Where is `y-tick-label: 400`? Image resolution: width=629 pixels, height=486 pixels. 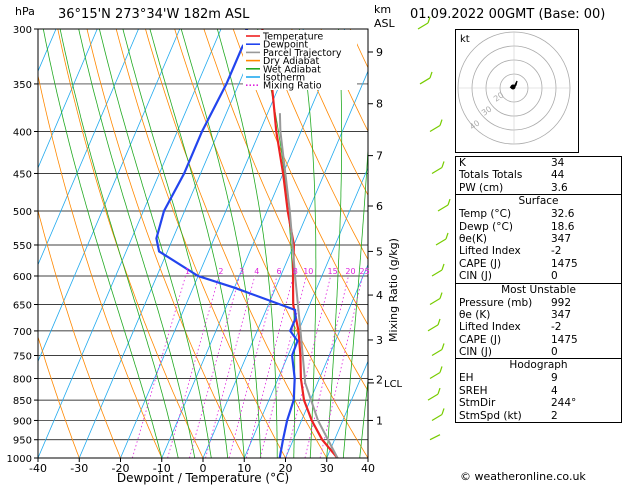
y-tick-label: 400 is located at coordinates (22, 133).